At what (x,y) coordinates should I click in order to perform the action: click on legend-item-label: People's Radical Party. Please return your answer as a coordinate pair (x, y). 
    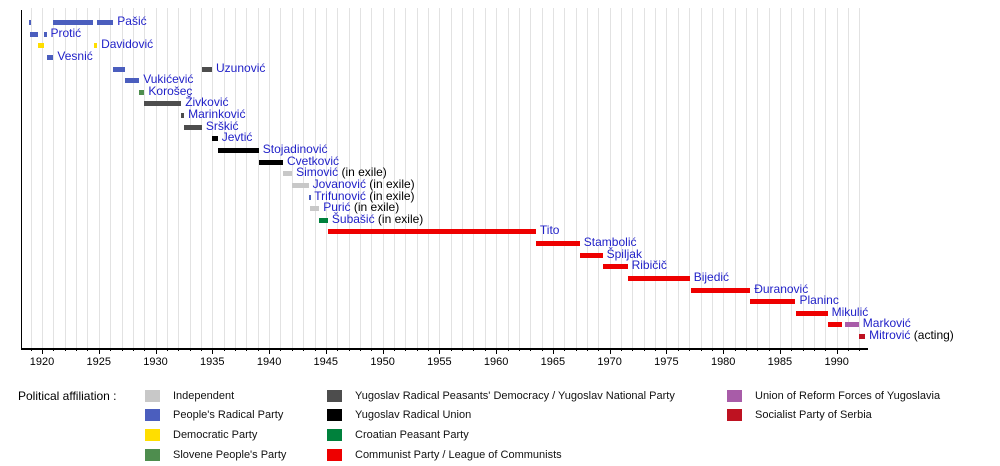
    Looking at the image, I should click on (228, 415).